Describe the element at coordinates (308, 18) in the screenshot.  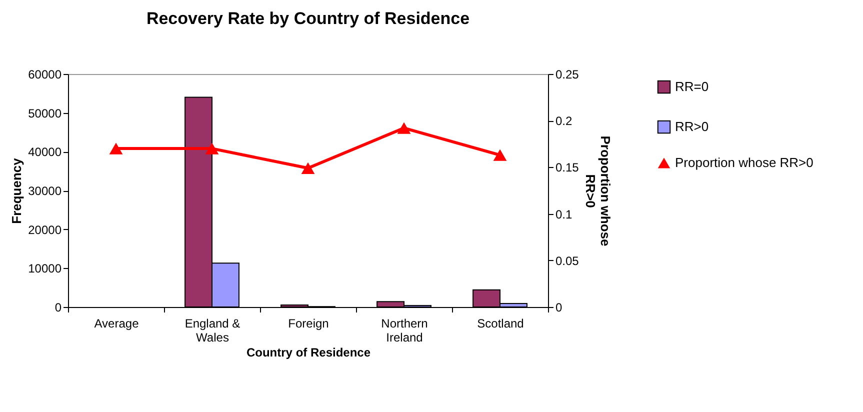
I see `chart-title: Recovery Rate by Country of Residence` at that location.